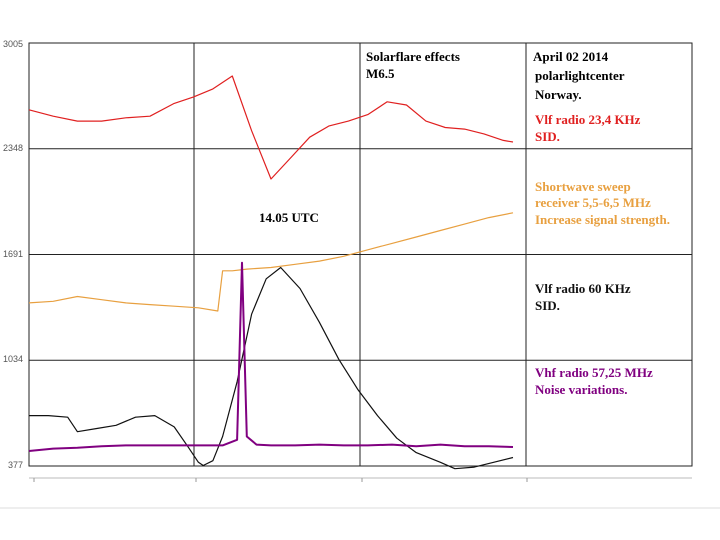 The height and width of the screenshot is (540, 720). I want to click on legend-series-1-name-line2: receiver 5,5-6,5 MHz, so click(593, 202).